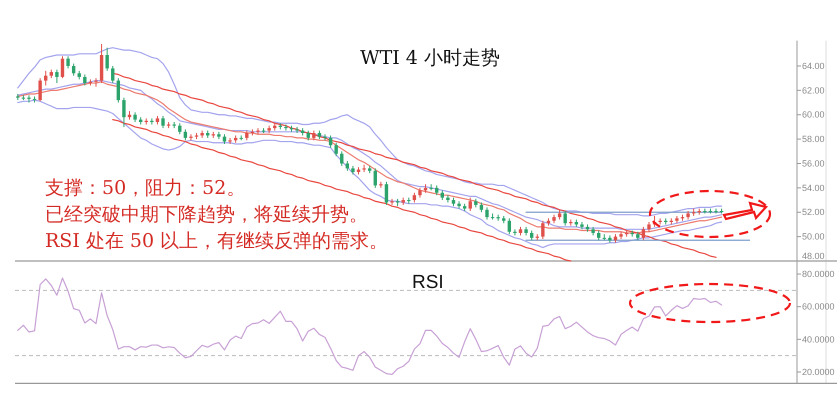 The height and width of the screenshot is (395, 837). What do you see at coordinates (813, 256) in the screenshot?
I see `y-tick-label: 48.00` at bounding box center [813, 256].